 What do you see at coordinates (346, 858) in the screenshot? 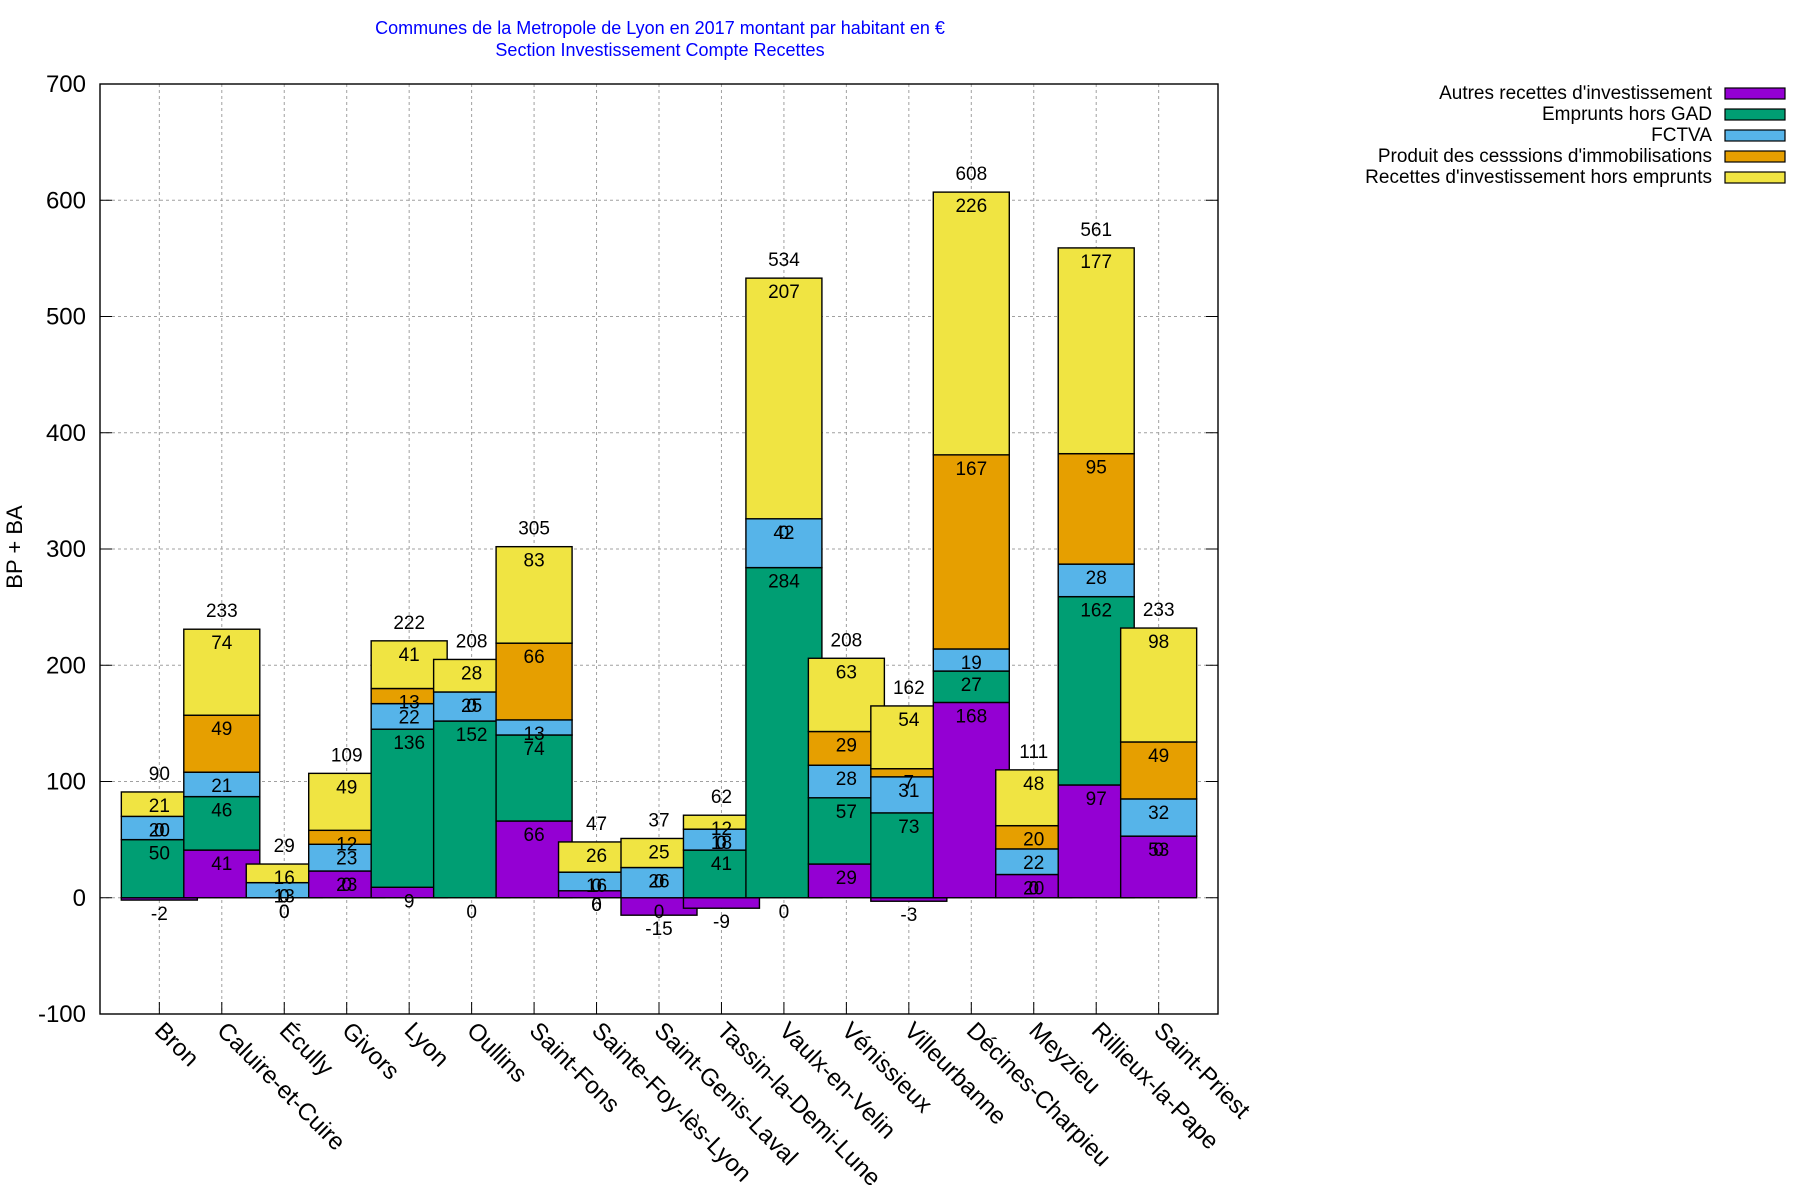
I see `segment-value-label: 23` at bounding box center [346, 858].